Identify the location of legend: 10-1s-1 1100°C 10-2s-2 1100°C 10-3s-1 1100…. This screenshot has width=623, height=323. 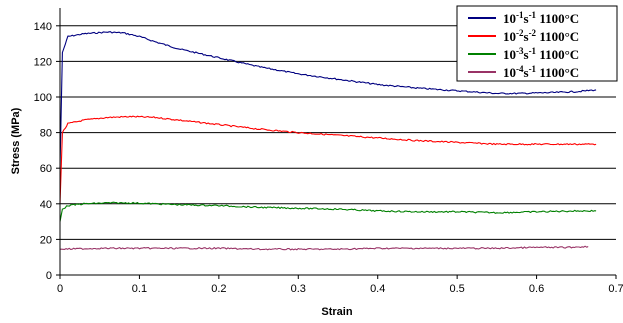
(537, 43).